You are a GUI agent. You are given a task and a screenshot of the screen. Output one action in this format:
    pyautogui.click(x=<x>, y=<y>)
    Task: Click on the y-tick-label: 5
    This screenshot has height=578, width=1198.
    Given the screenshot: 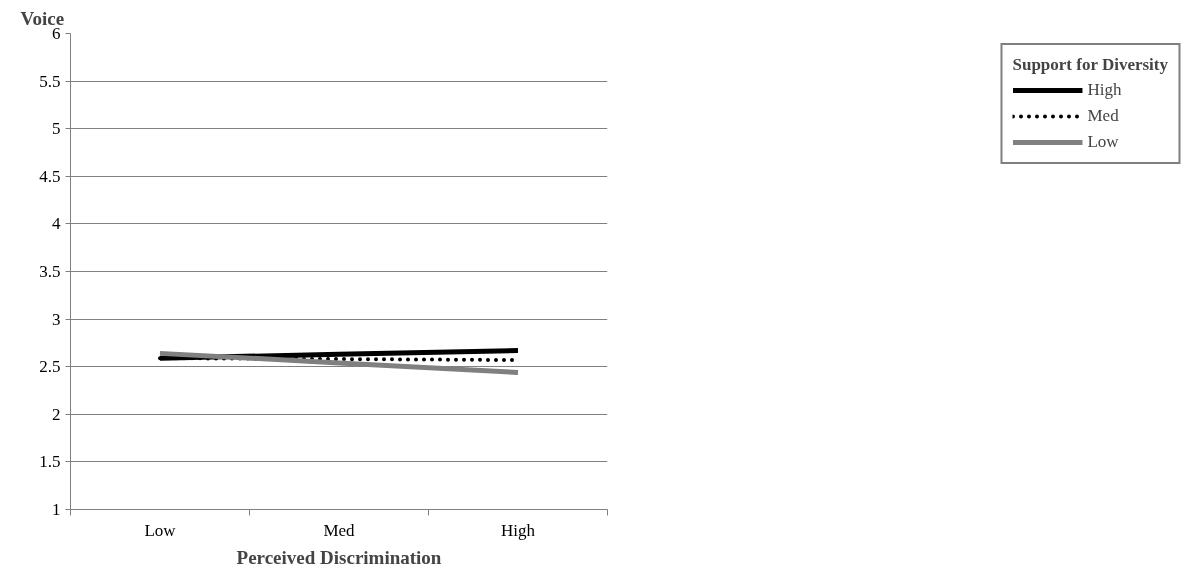 What is the action you would take?
    pyautogui.click(x=56, y=129)
    